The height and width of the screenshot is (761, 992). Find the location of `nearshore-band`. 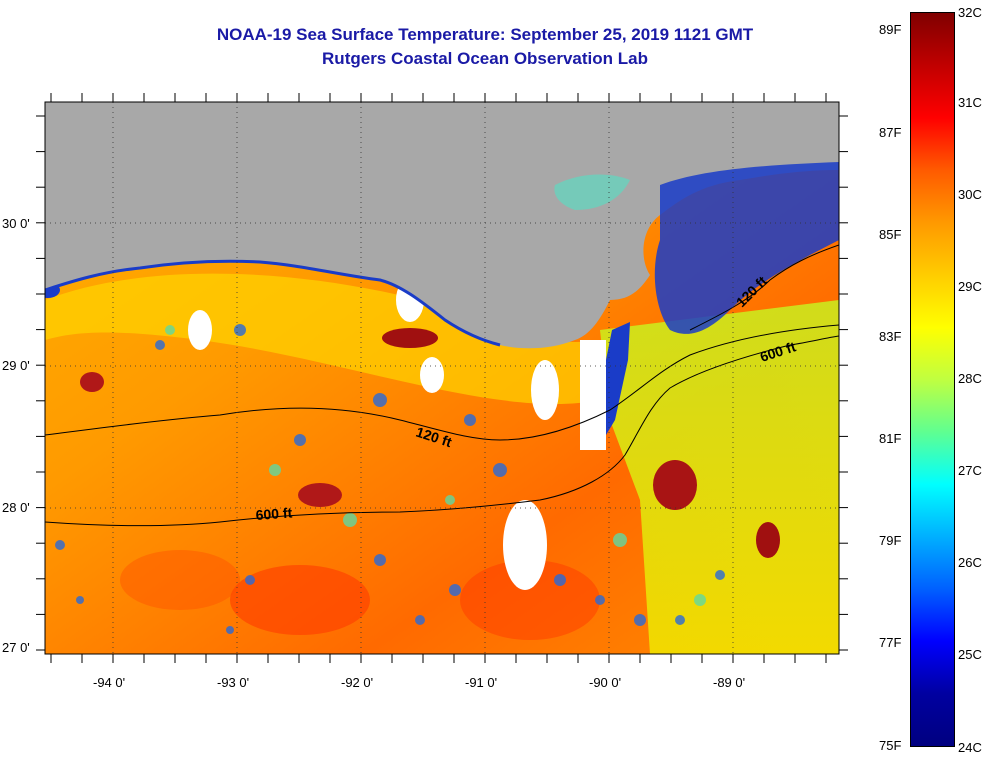

nearshore-band is located at coordinates (322, 339).